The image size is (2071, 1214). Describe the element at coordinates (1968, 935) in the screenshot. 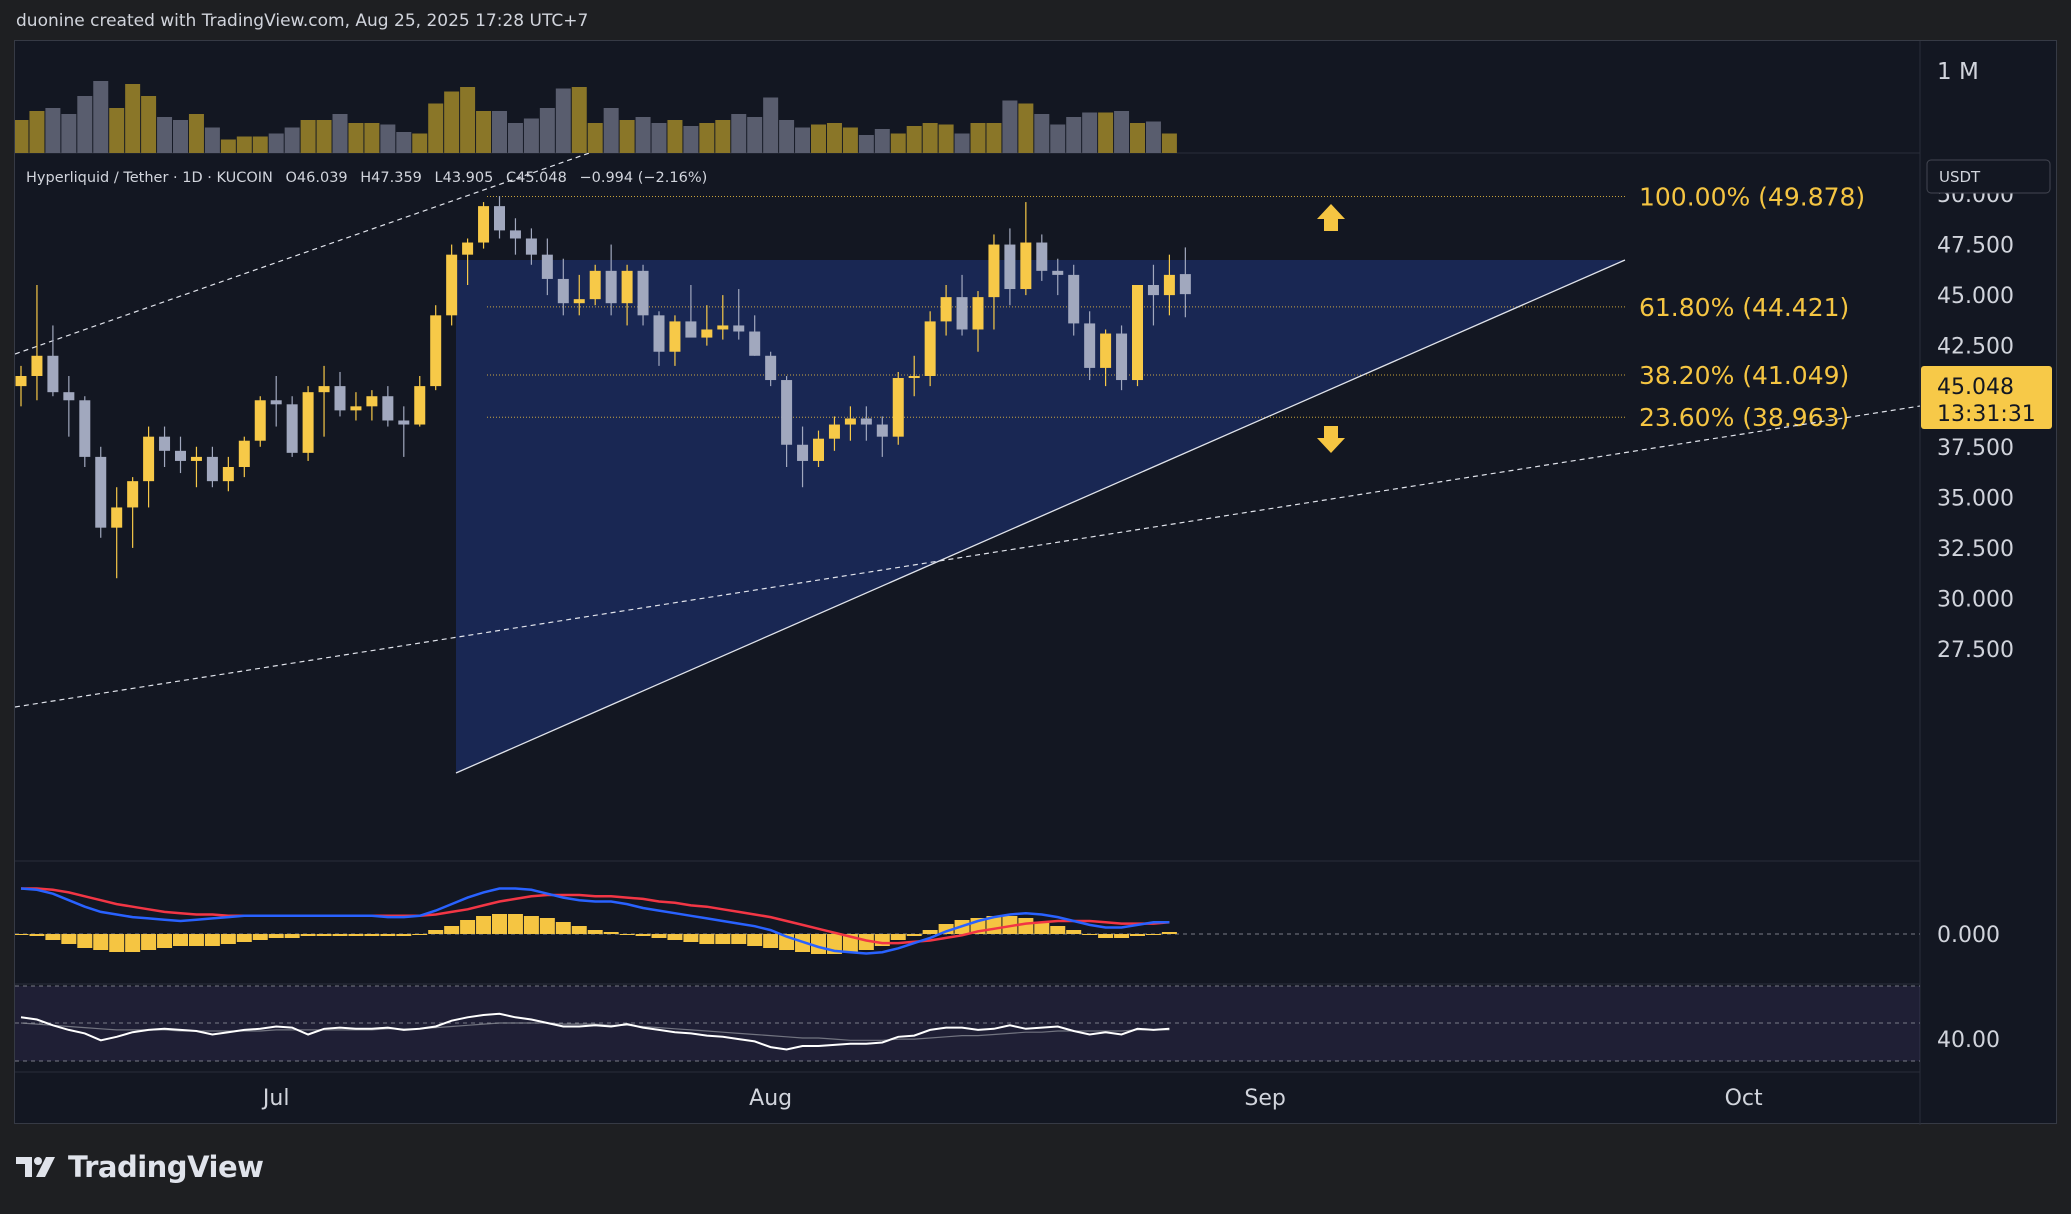

I see `macd-tick-label: 0.000` at that location.